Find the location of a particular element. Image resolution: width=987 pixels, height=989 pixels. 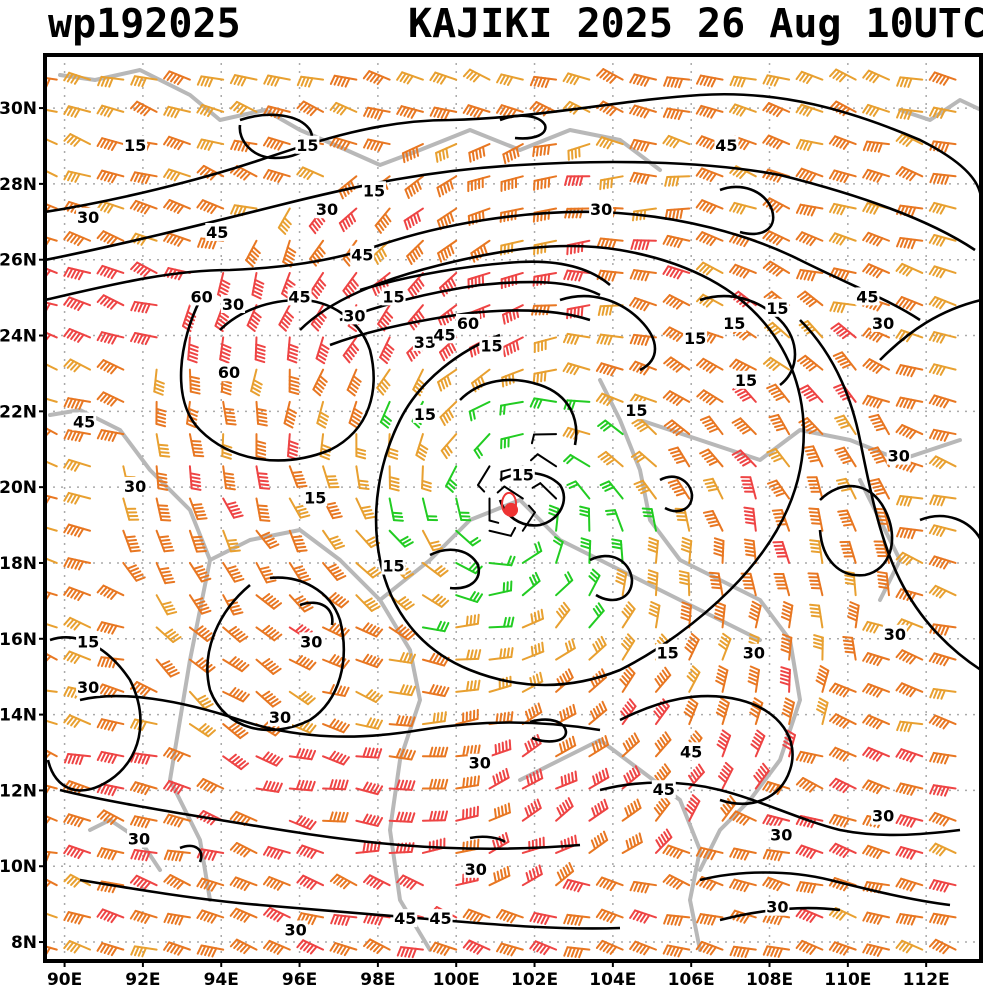

lon-label: 90E is located at coordinates (64, 979).